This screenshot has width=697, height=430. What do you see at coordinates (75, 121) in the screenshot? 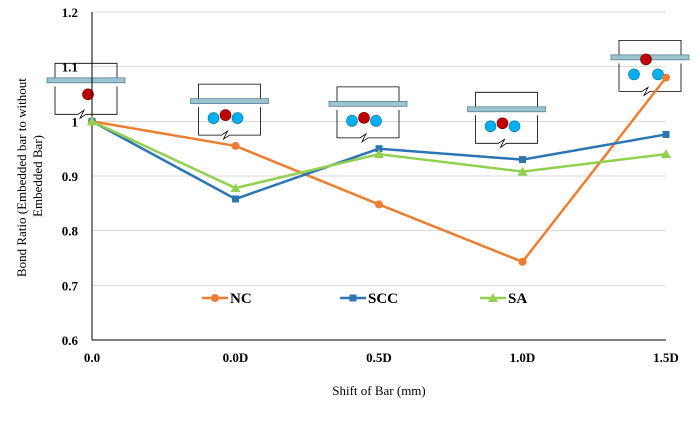
I see `y-tick-label: 1` at bounding box center [75, 121].